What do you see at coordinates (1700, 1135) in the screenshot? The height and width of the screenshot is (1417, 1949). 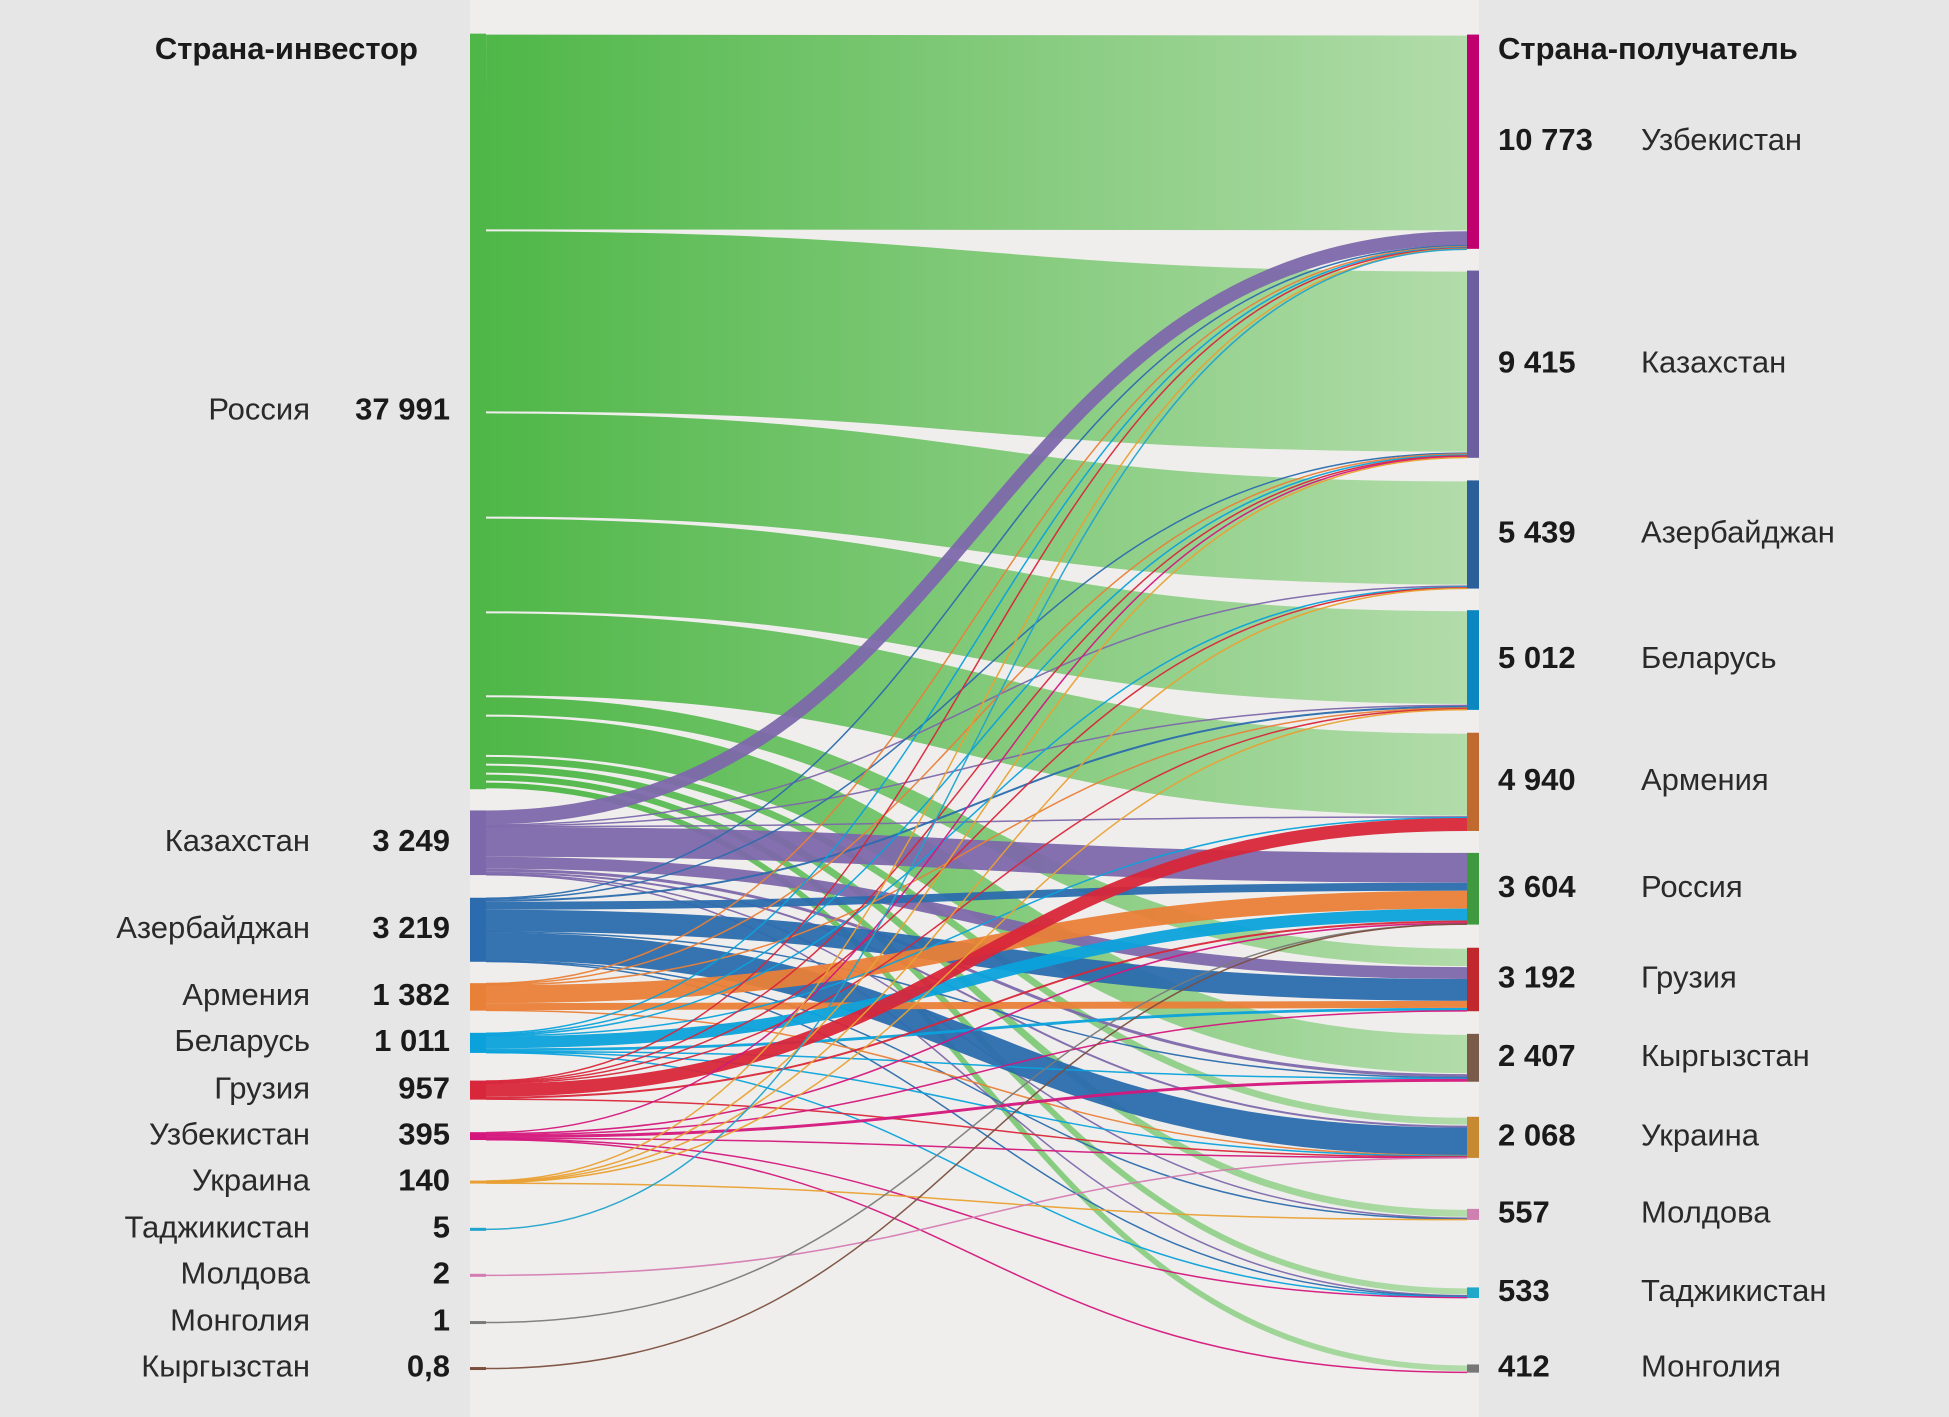 I see `target-name: Украина` at bounding box center [1700, 1135].